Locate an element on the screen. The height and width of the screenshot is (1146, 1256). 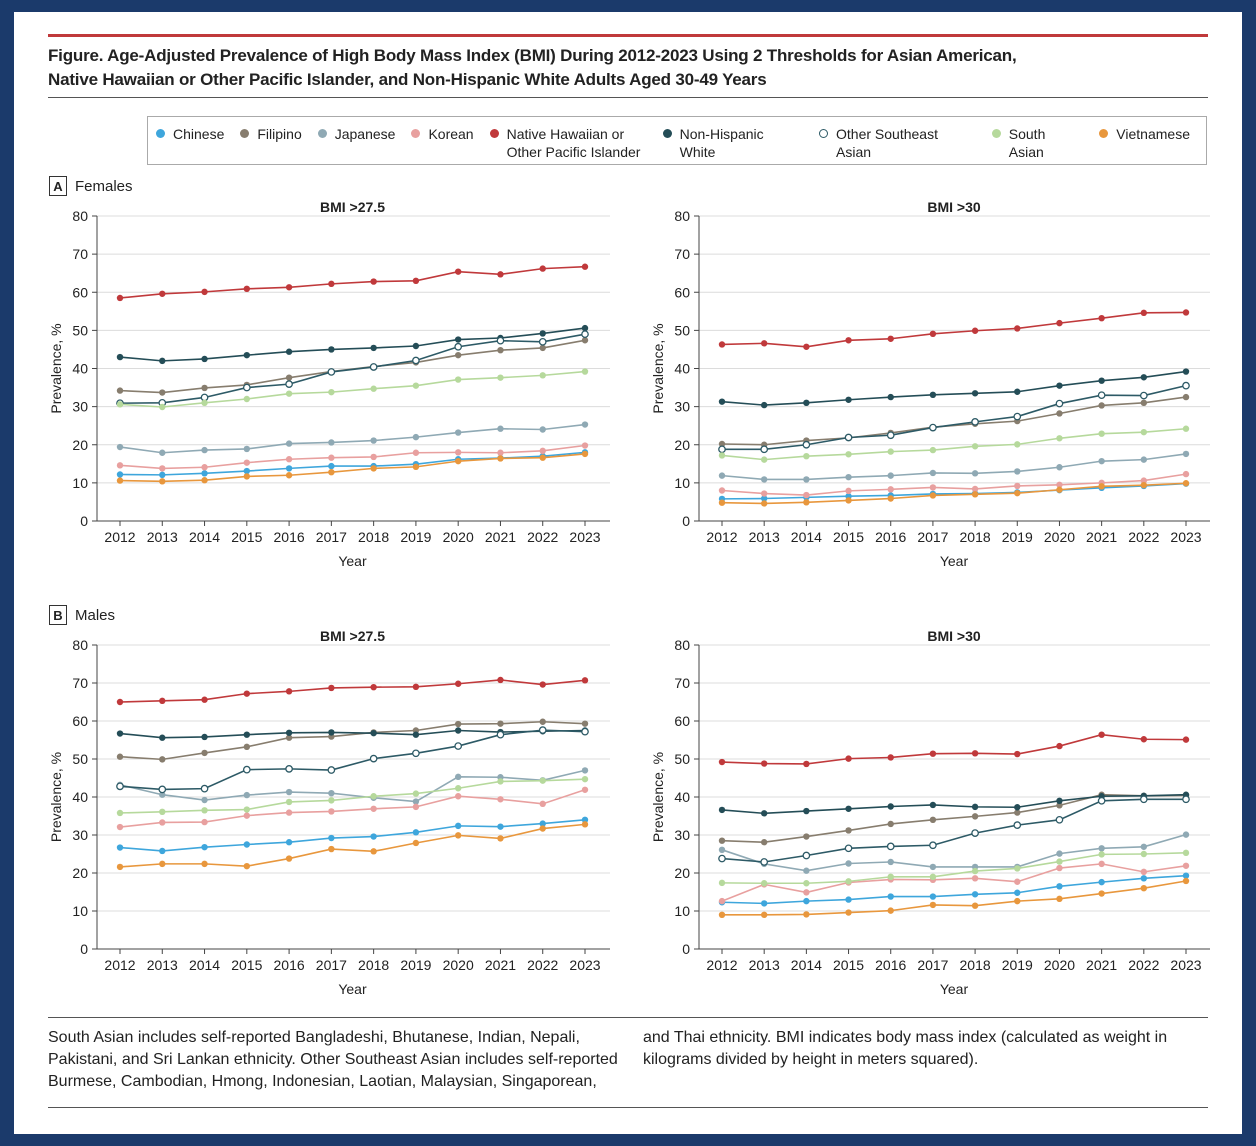
y-tick-label: 0 is located at coordinates (84, 949).